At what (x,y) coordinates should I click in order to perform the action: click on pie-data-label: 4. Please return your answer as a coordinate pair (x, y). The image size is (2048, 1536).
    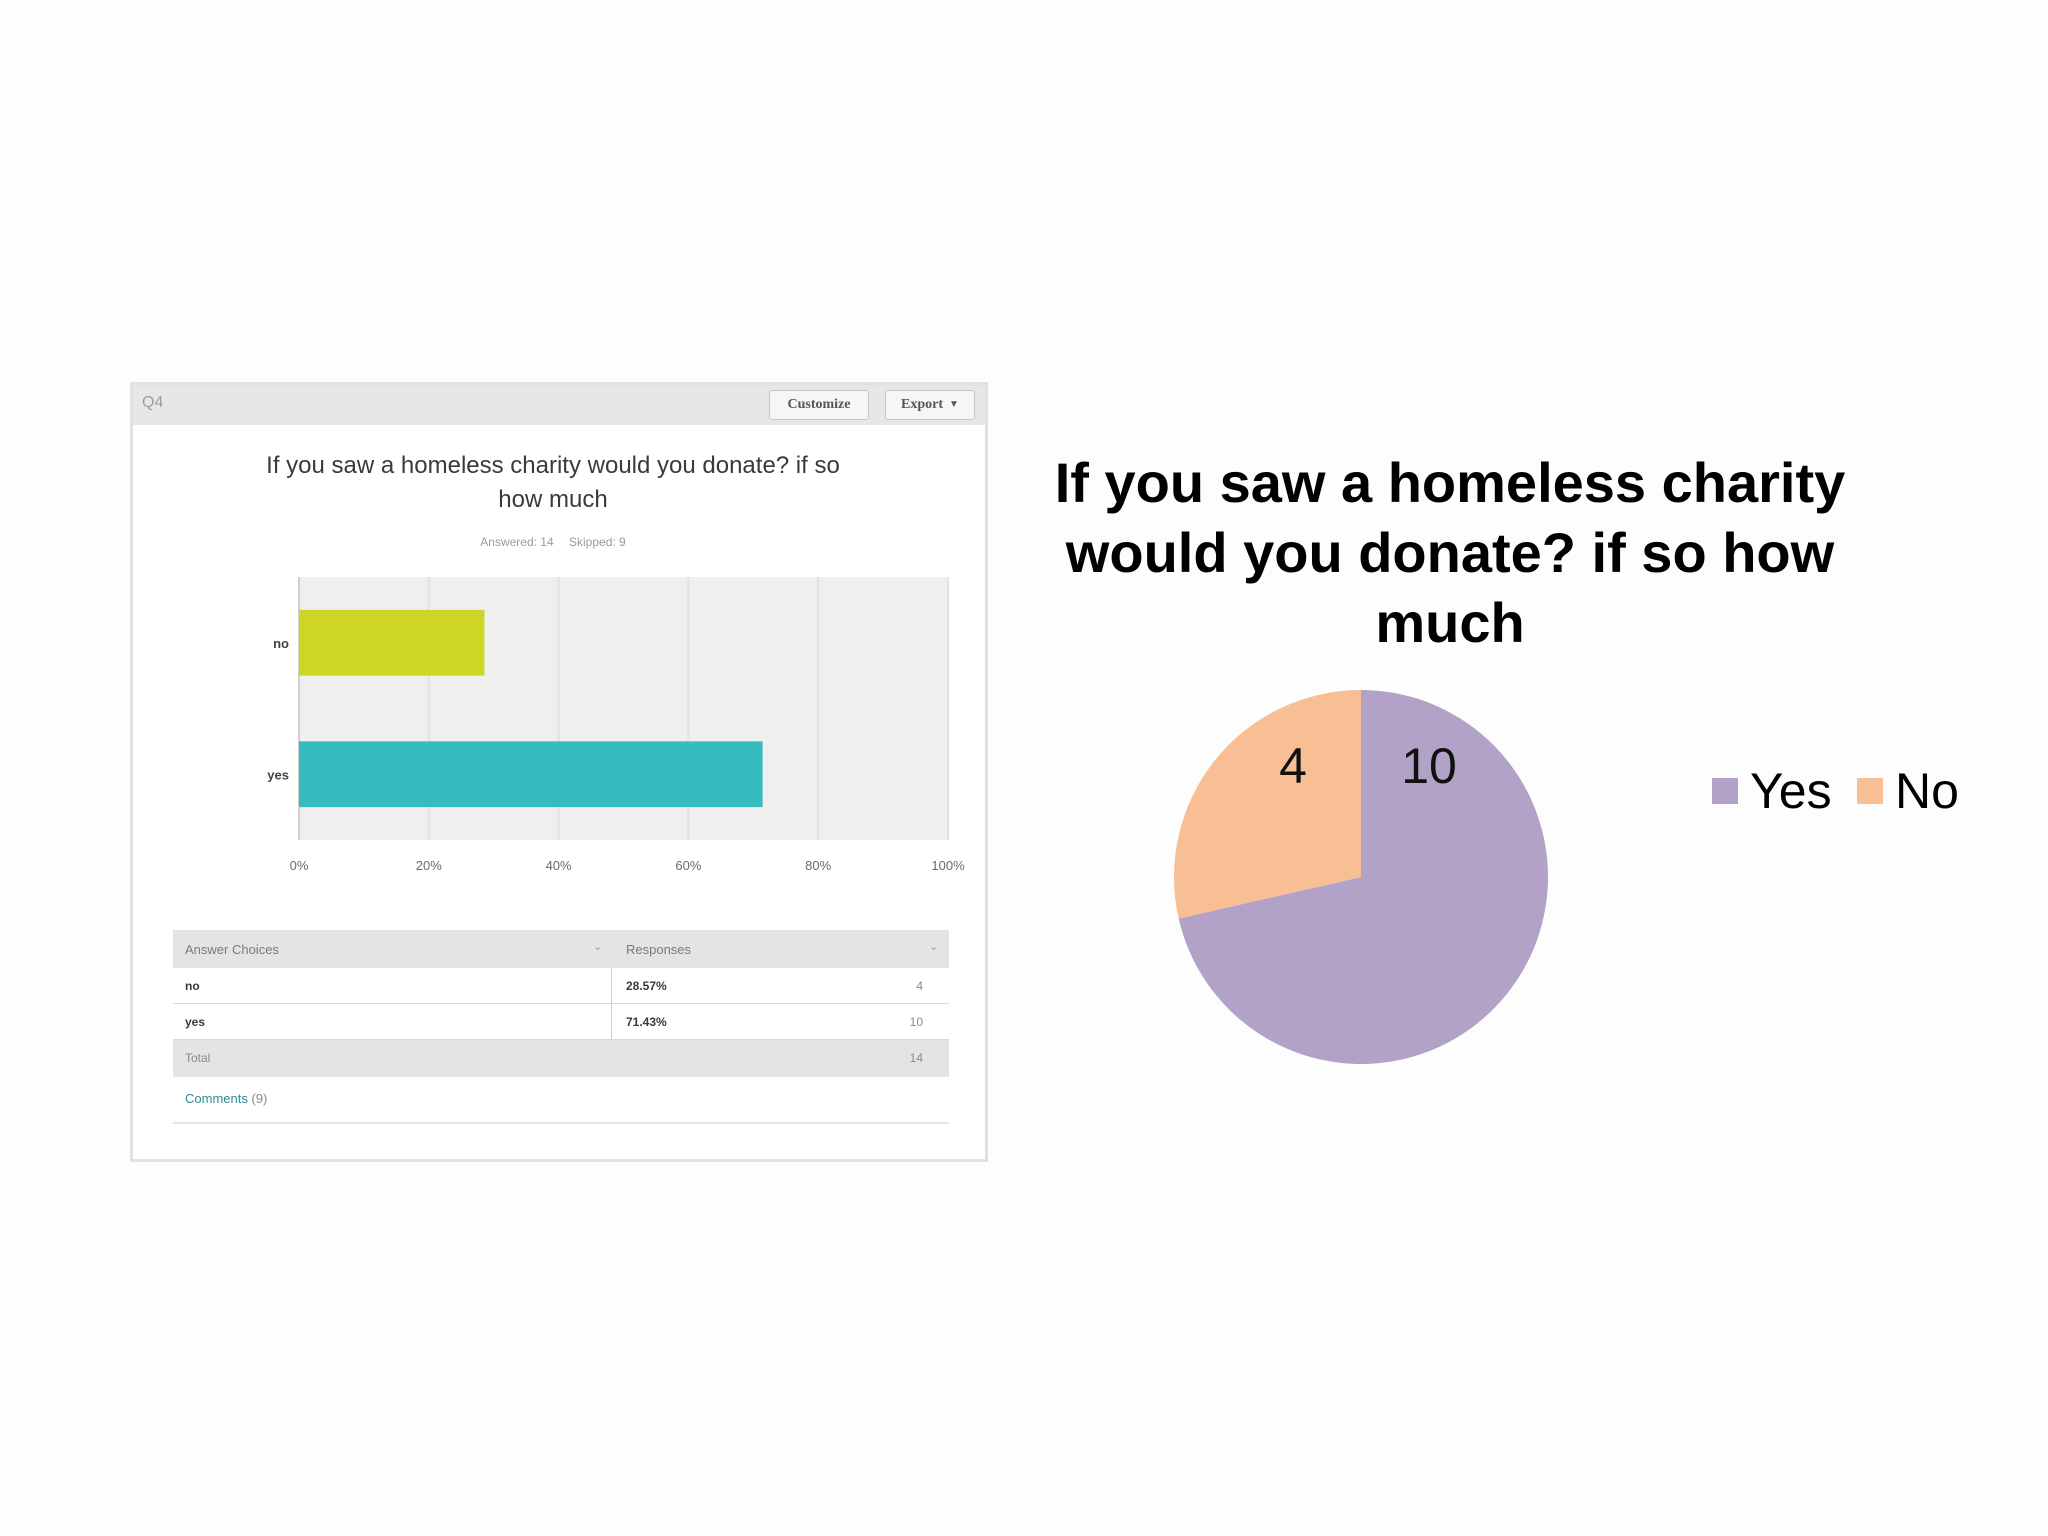
    Looking at the image, I should click on (1293, 766).